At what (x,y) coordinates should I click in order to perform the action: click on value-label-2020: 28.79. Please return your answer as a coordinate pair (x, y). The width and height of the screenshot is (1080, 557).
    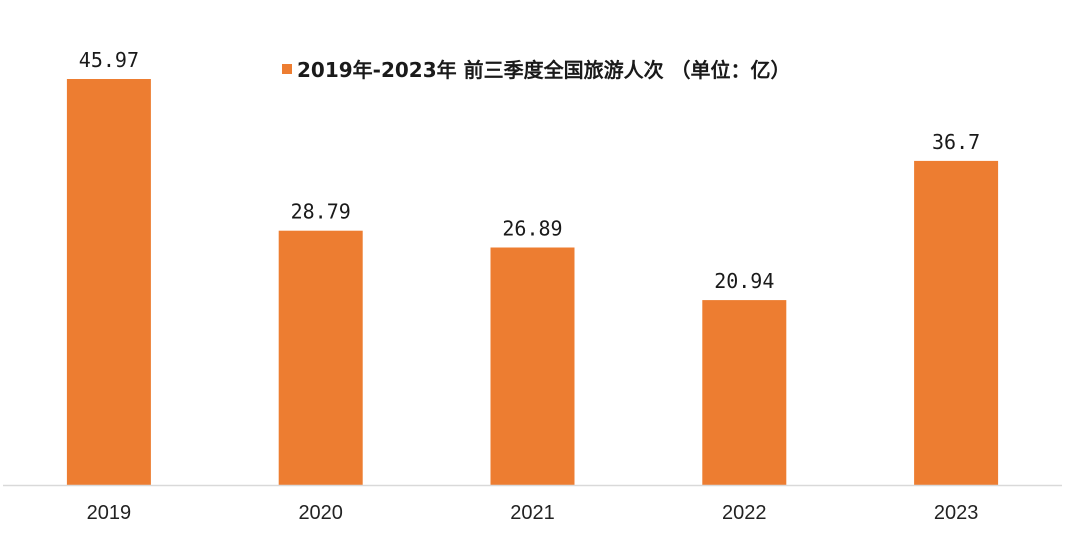
    Looking at the image, I should click on (321, 212).